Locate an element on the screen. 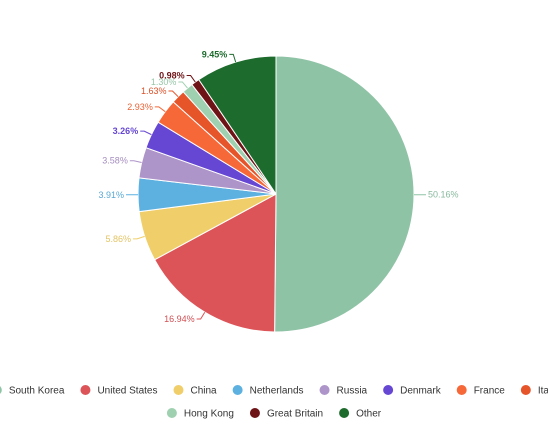 The width and height of the screenshot is (548, 435). data-label-hong-kong: 1.30% is located at coordinates (164, 82).